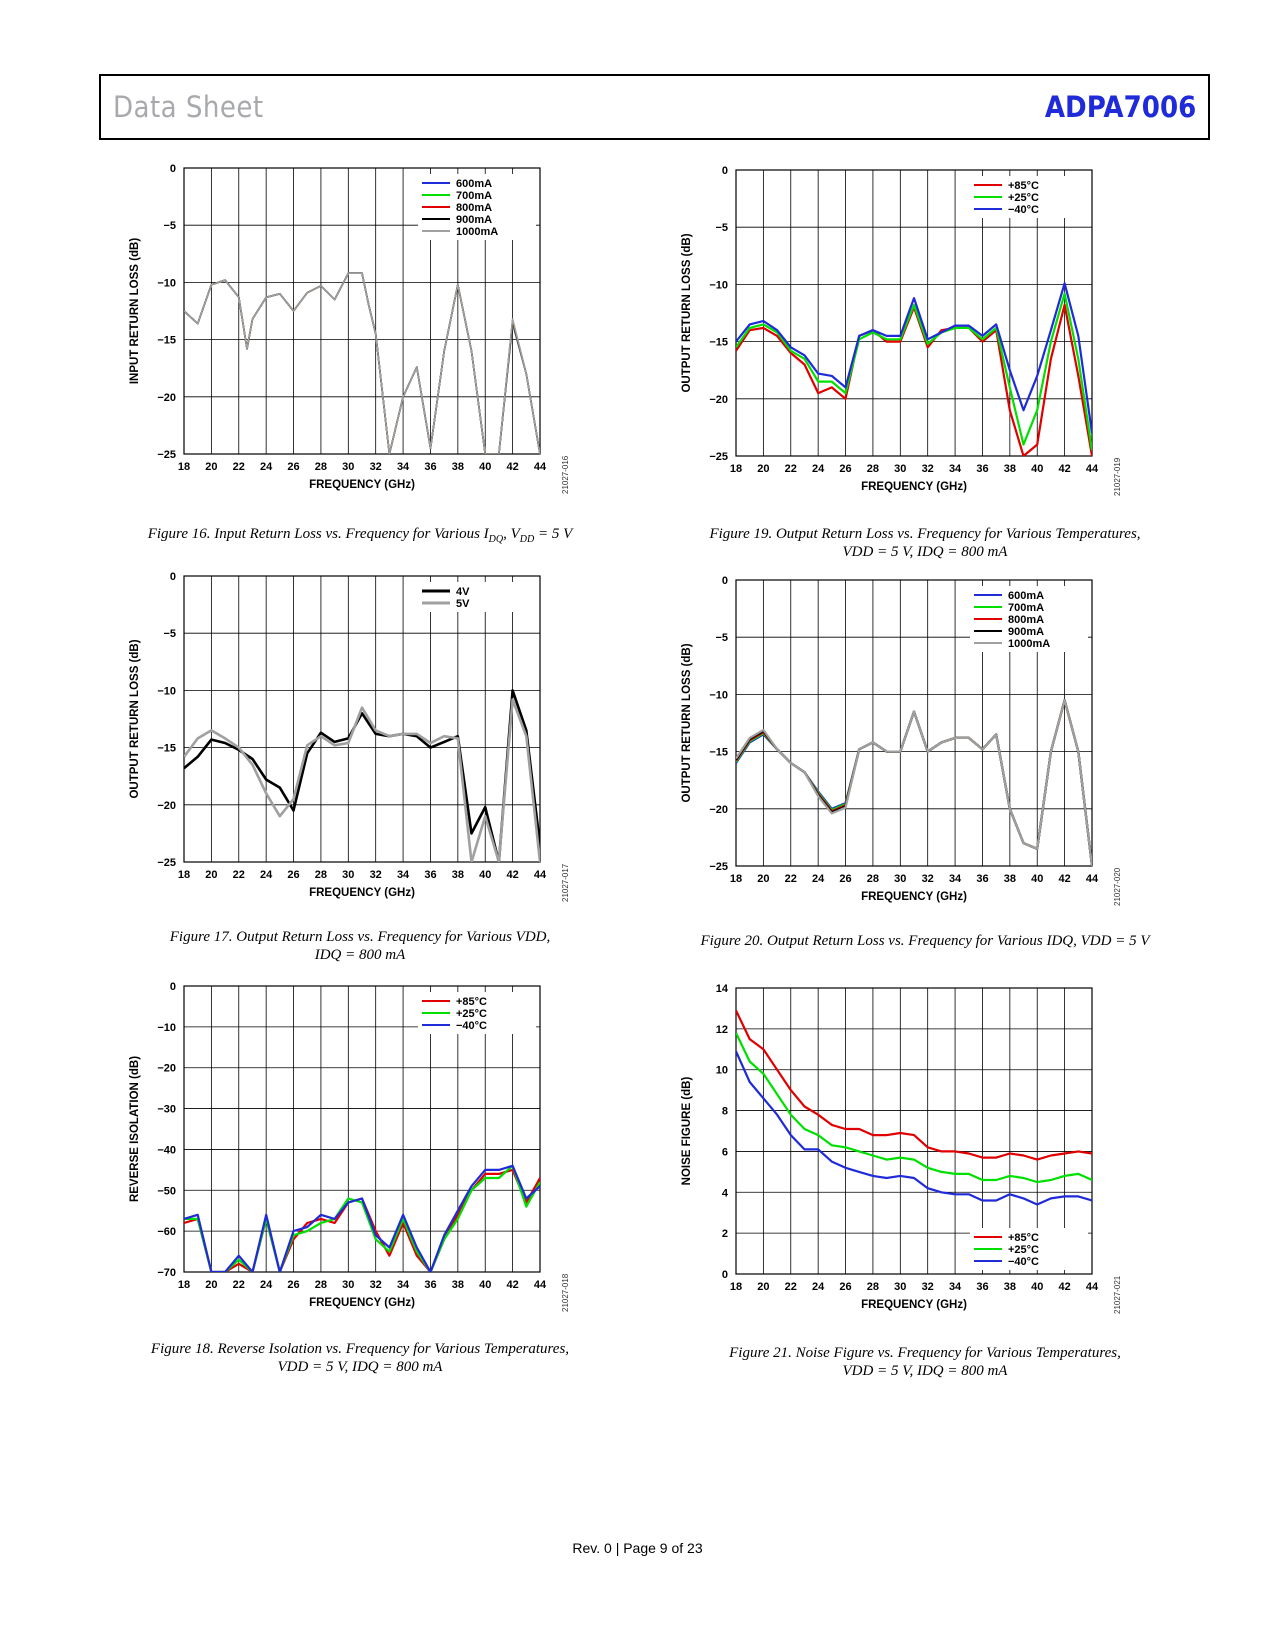 This screenshot has width=1275, height=1650. I want to click on fig19-plot-frame, so click(914, 313).